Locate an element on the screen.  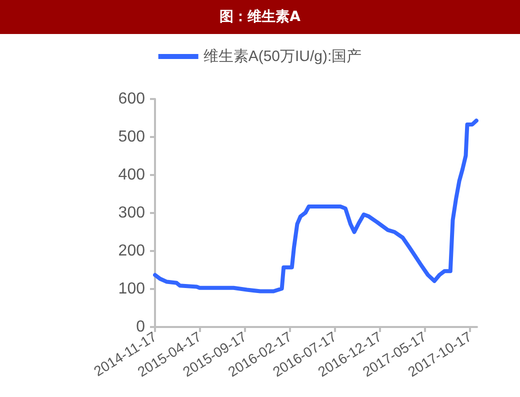
y-tick-label: 100 is located at coordinates (132, 289).